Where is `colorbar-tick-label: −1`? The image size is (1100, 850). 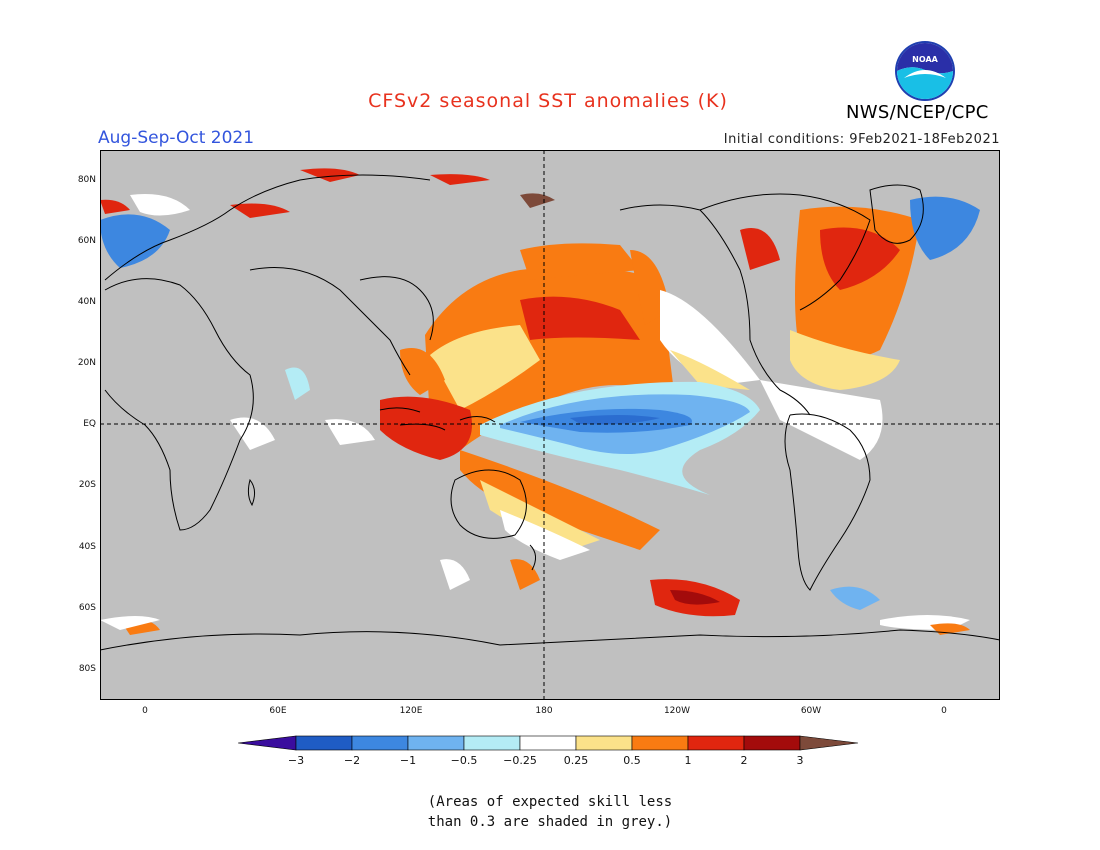
colorbar-tick-label: −1 is located at coordinates (408, 760).